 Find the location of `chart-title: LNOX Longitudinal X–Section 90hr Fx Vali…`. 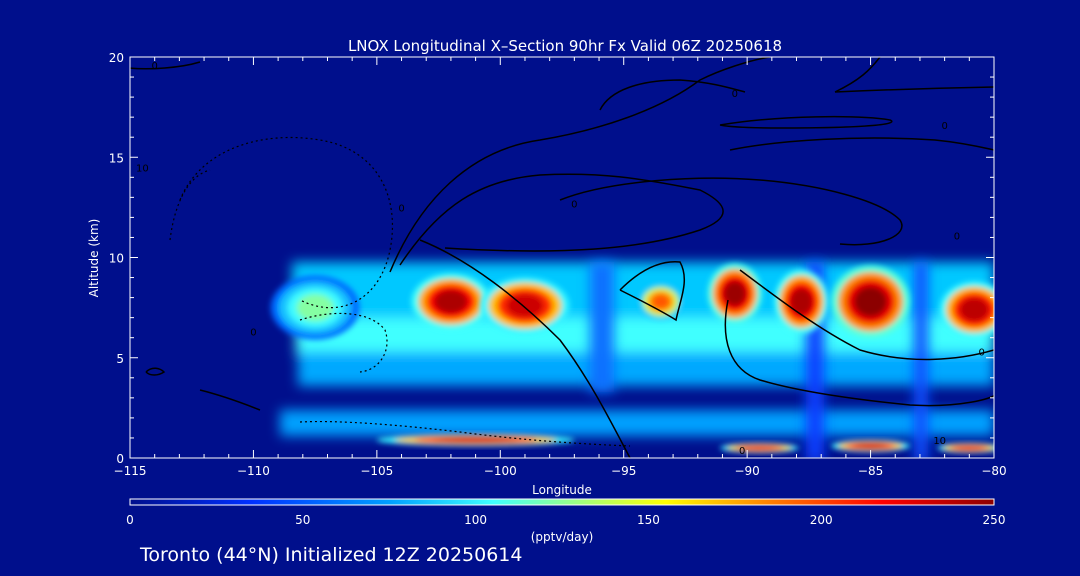

chart-title: LNOX Longitudinal X–Section 90hr Fx Vali… is located at coordinates (565, 46).